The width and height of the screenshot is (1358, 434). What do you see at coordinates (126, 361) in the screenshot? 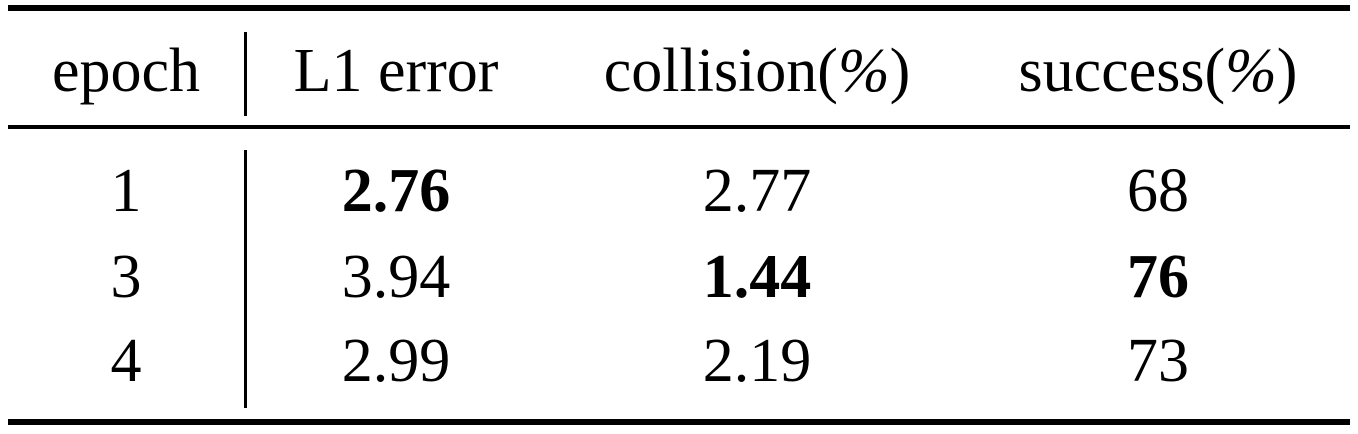
I see `row-3-epoch: 4` at bounding box center [126, 361].